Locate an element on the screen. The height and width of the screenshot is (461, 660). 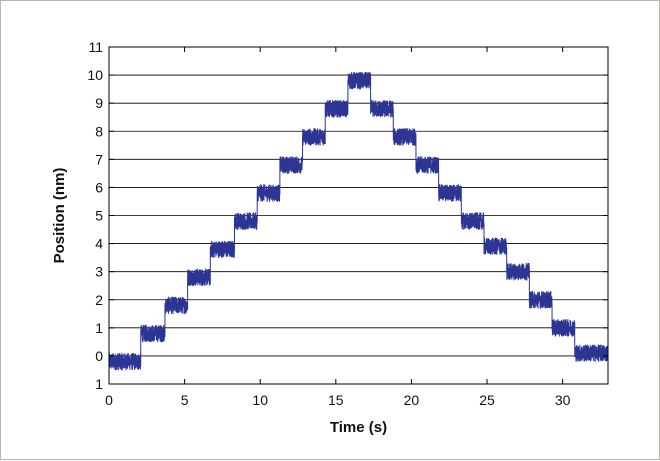
y-tick-label: 4 is located at coordinates (99, 244).